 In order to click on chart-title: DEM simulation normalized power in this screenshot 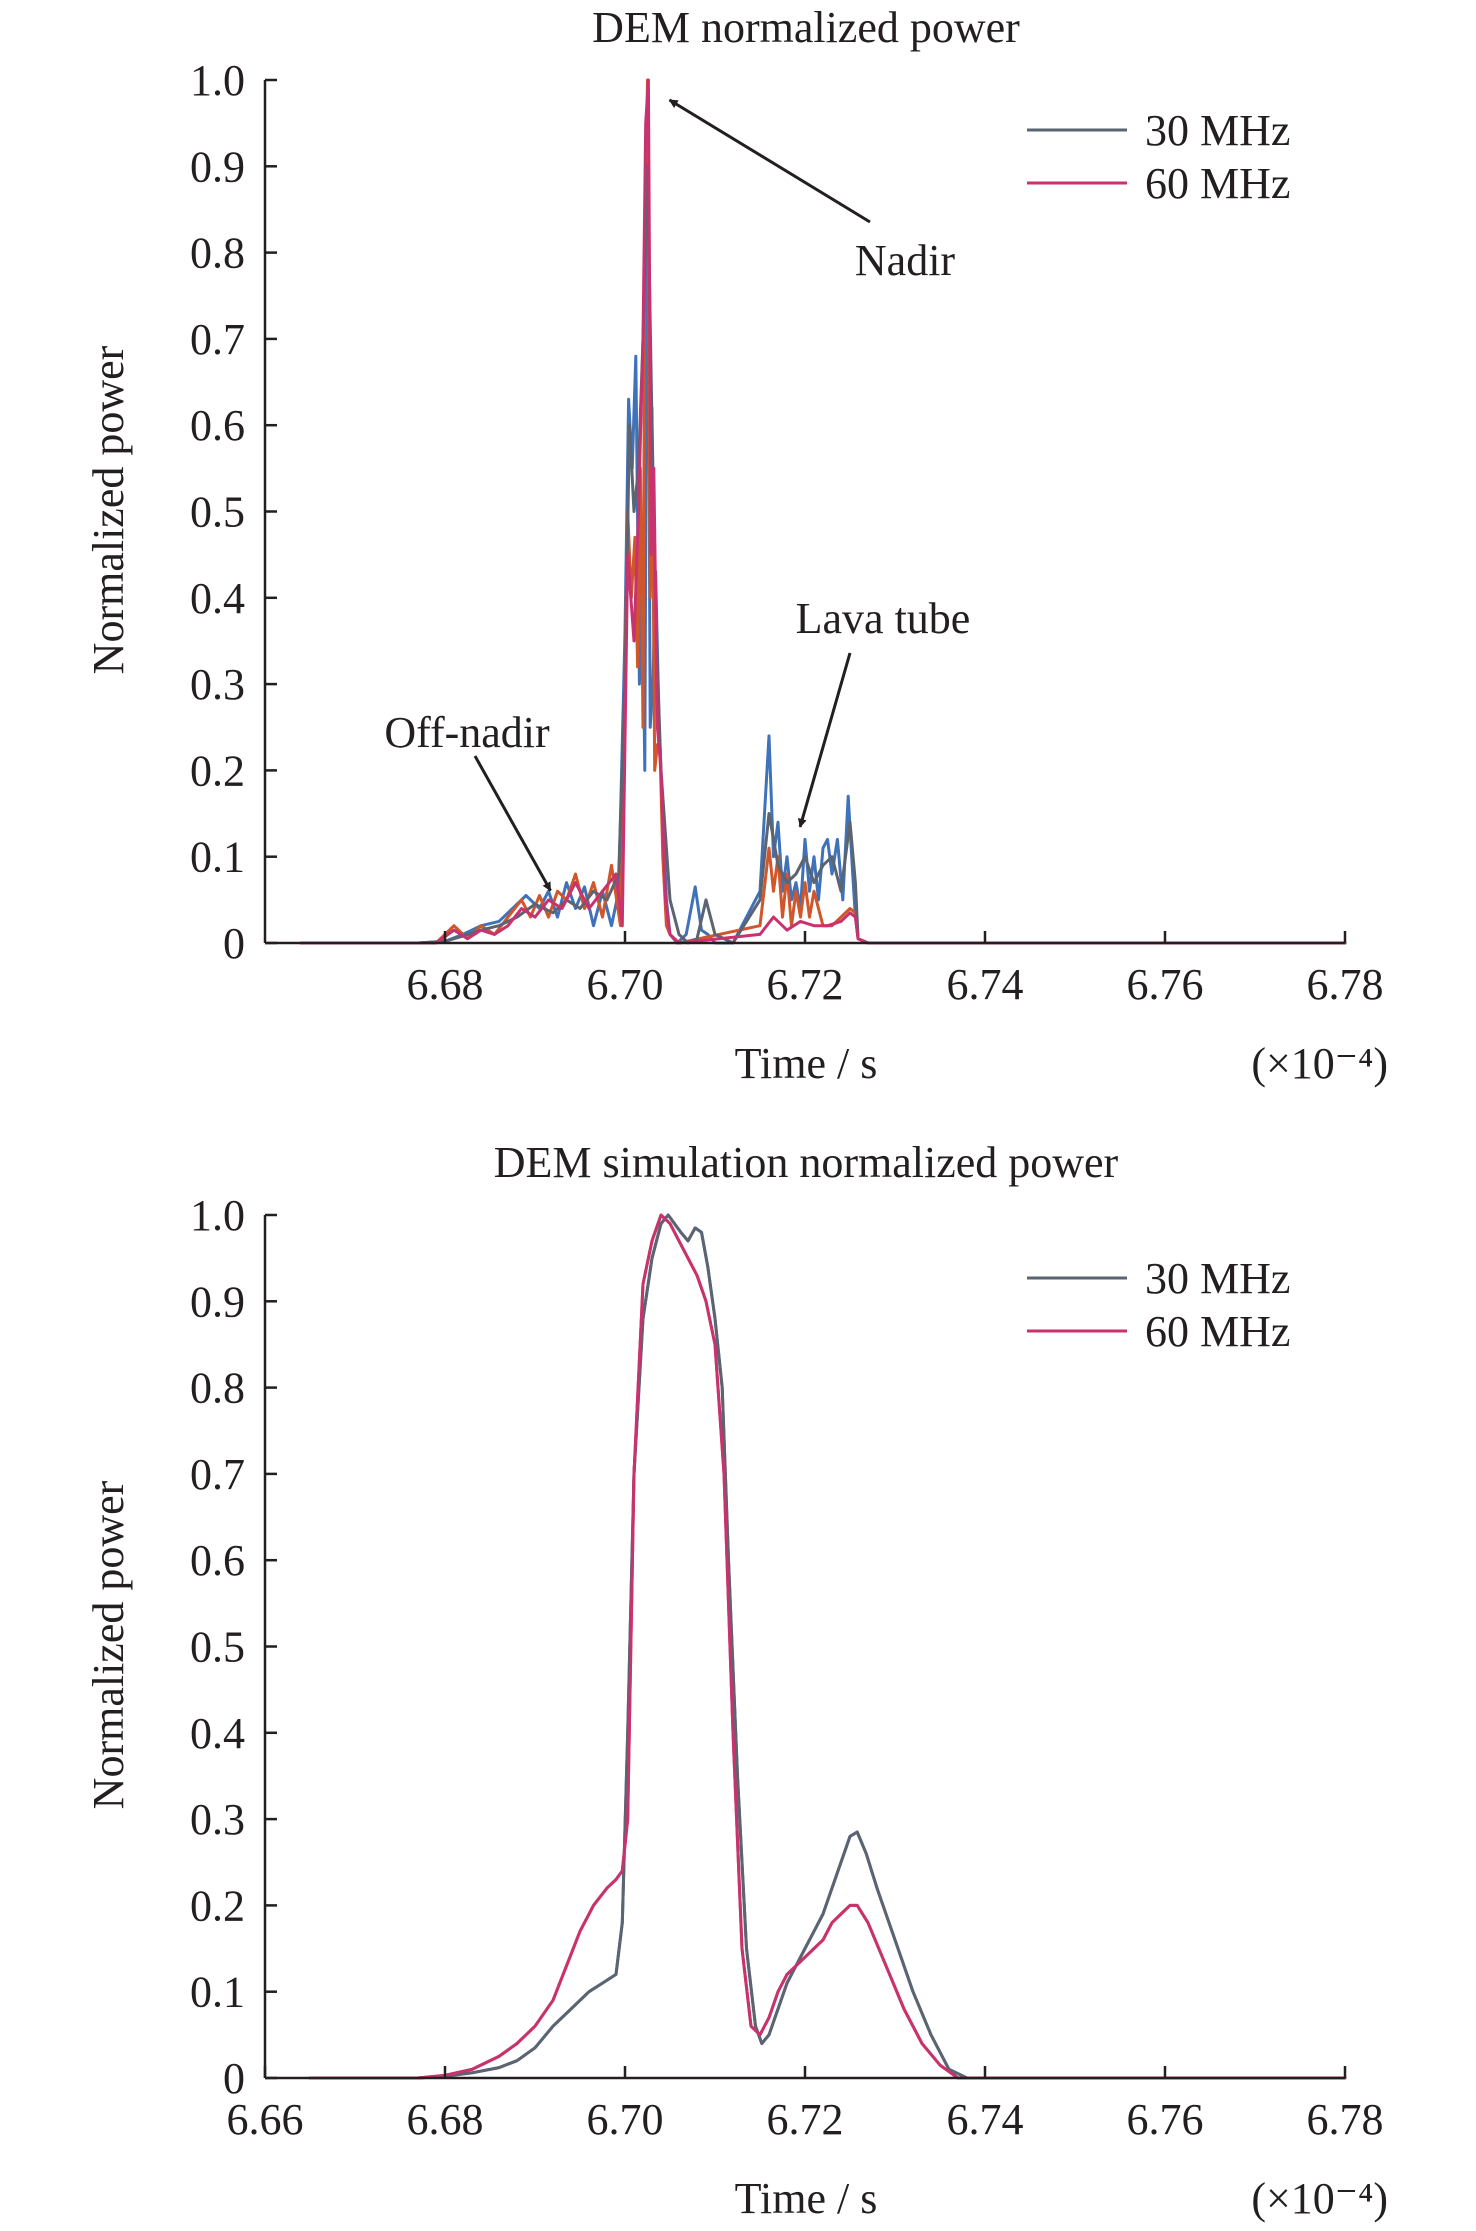, I will do `click(806, 1162)`.